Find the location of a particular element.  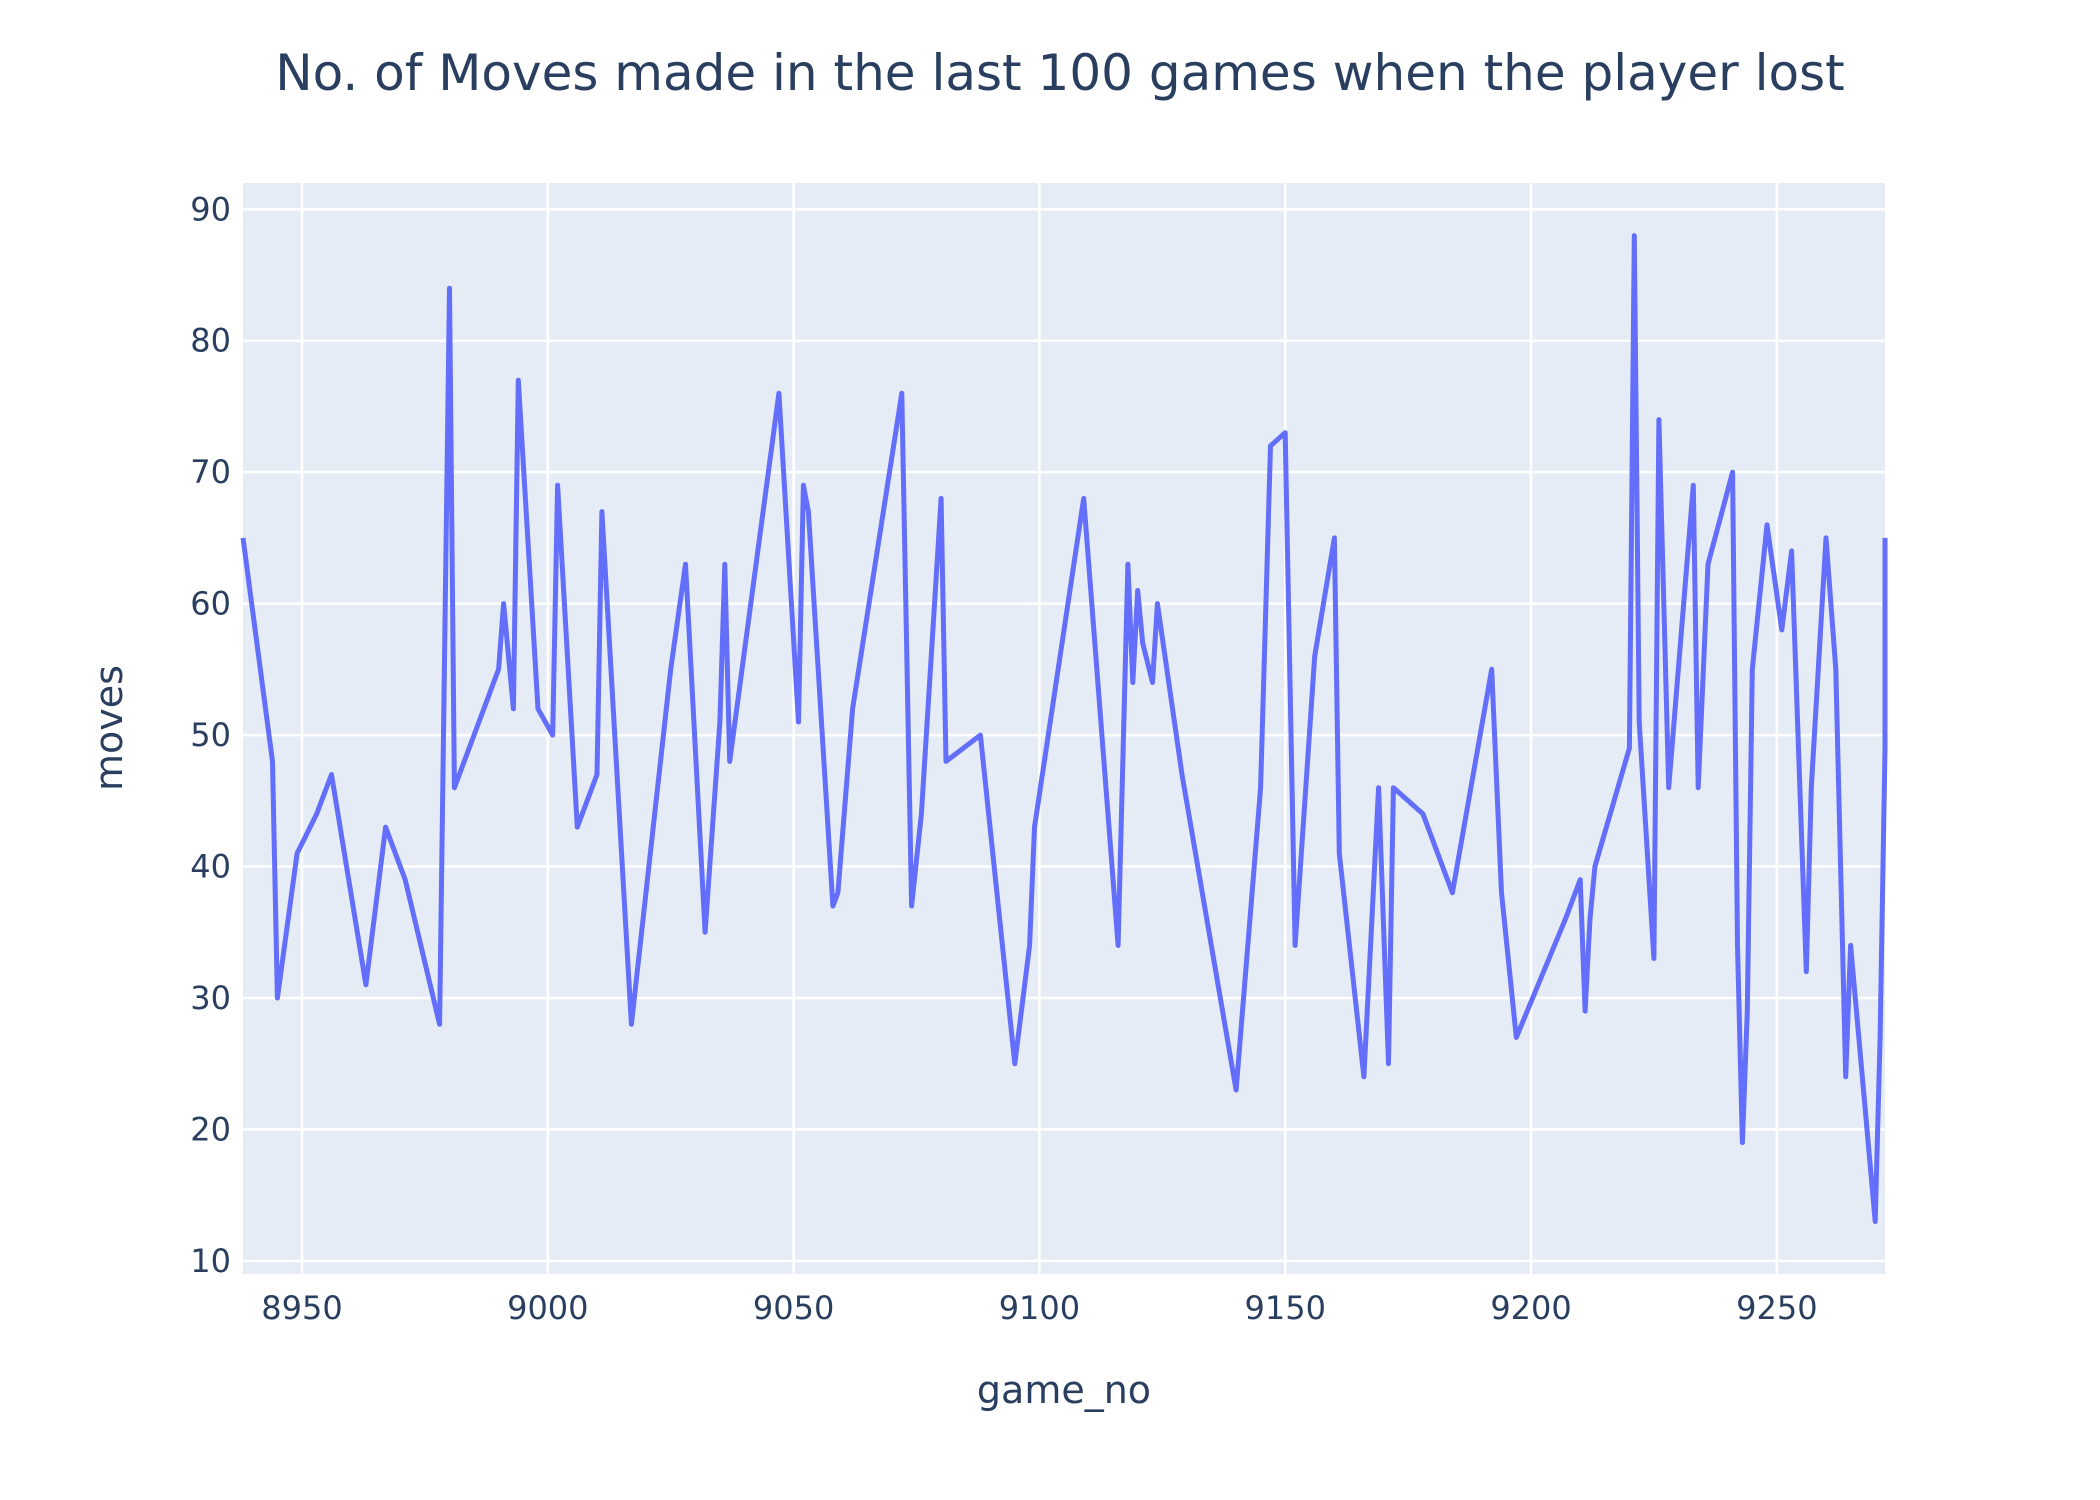

x-axis-title: game_no is located at coordinates (1064, 1390).